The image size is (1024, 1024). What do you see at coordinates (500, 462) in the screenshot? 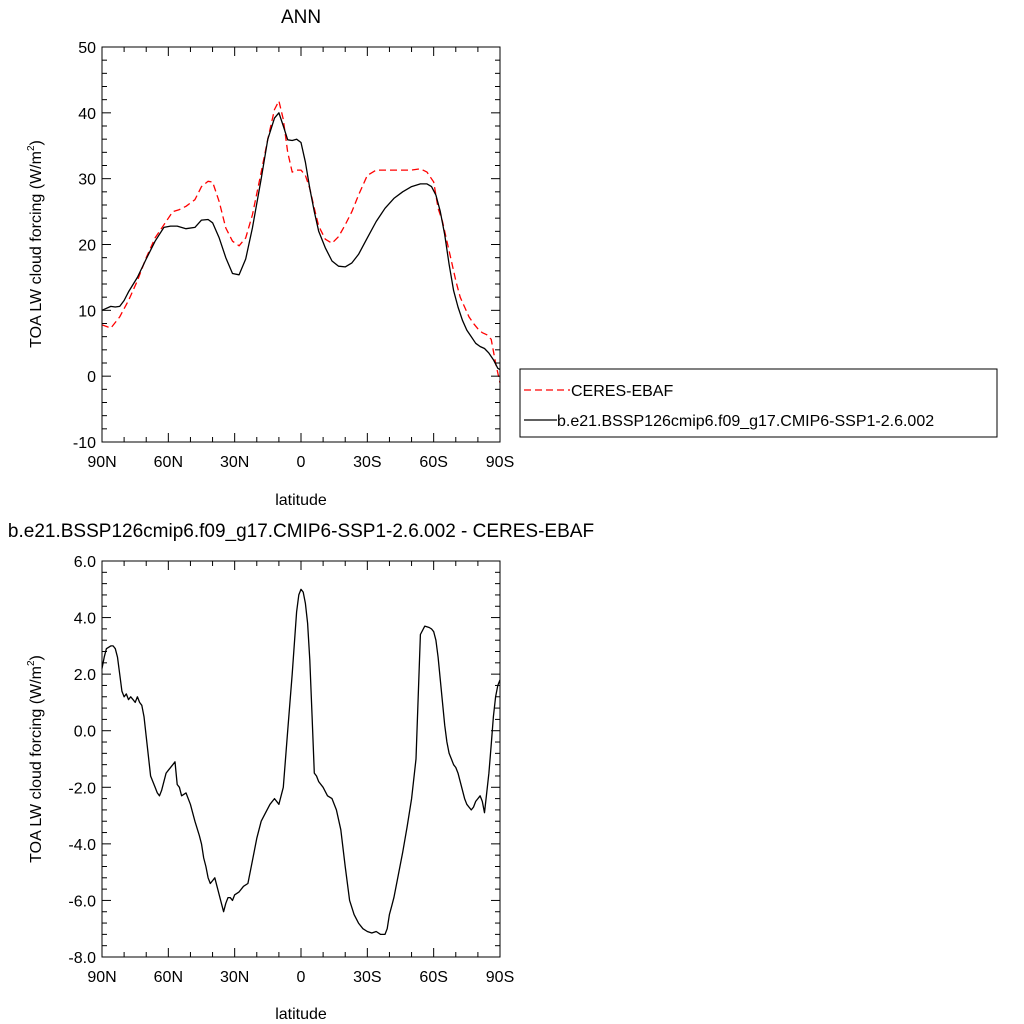
I see `top-x-tick-label: 90S` at bounding box center [500, 462].